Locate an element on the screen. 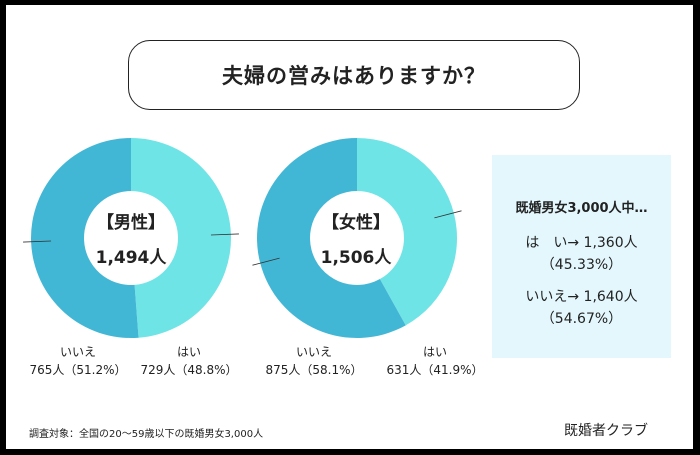 The image size is (700, 455). female-no-label: いいえ 875人（58.1%） is located at coordinates (314, 361).